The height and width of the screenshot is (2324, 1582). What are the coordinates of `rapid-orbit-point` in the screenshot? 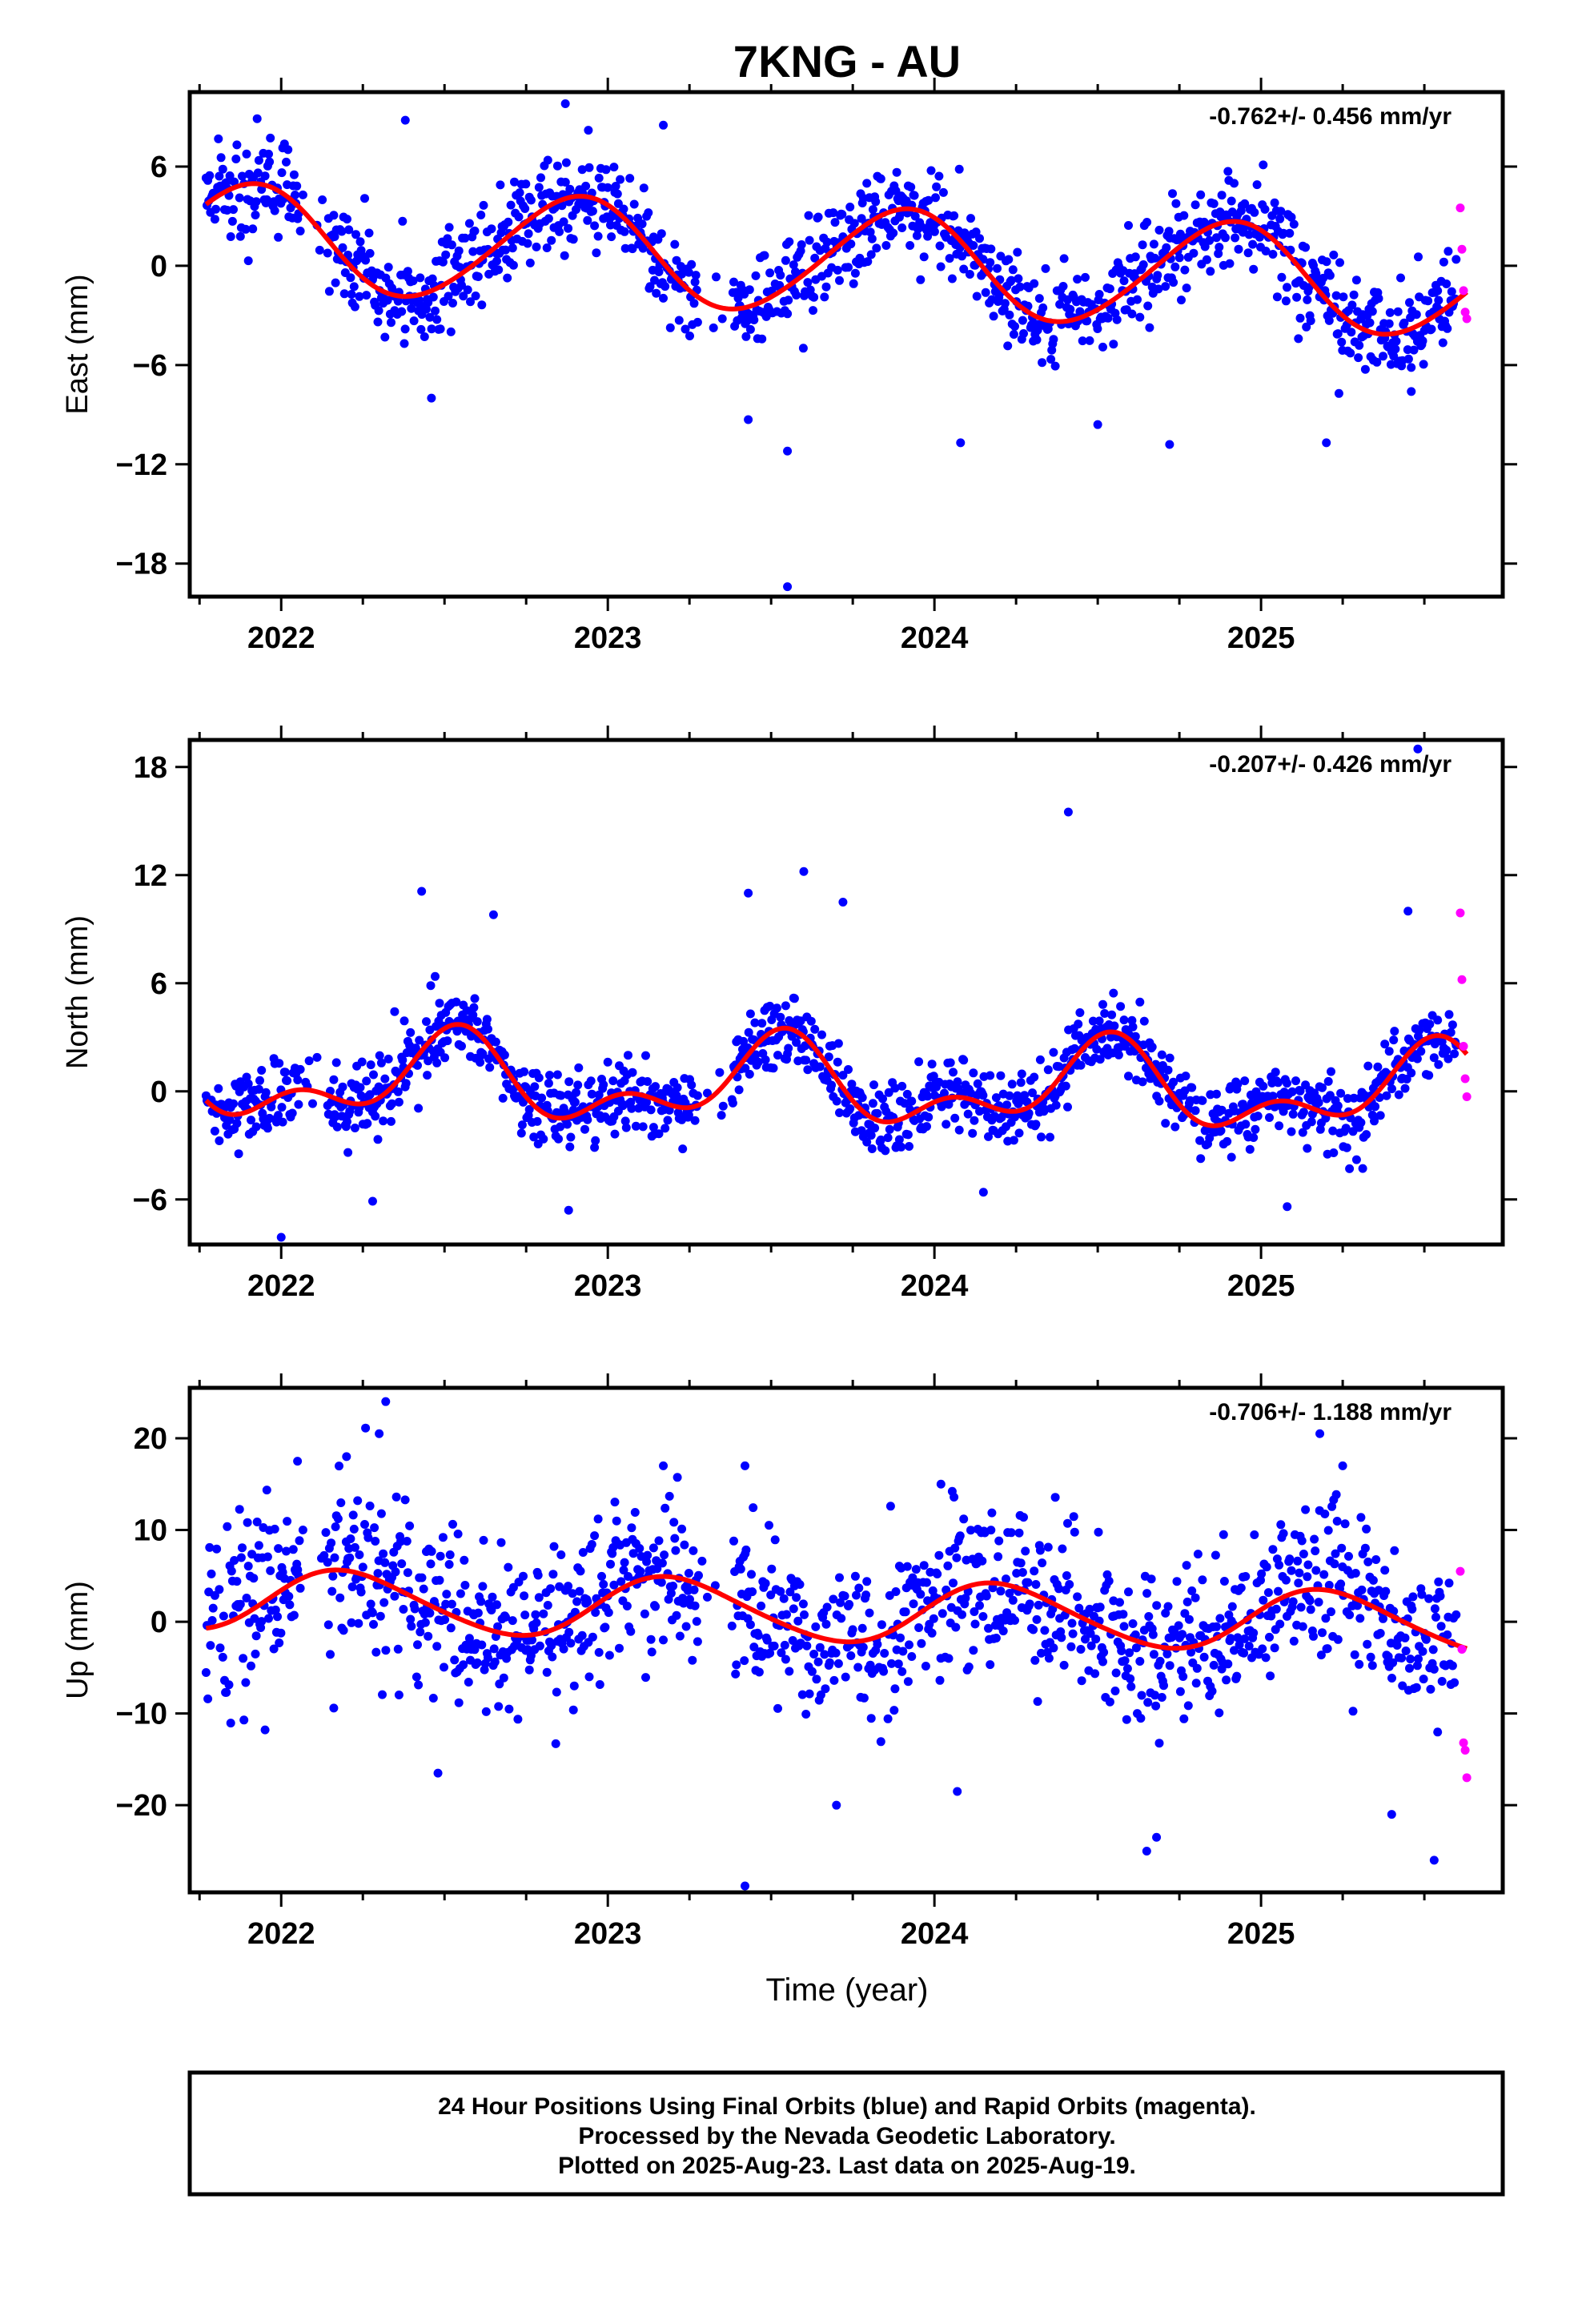 It's located at (1462, 249).